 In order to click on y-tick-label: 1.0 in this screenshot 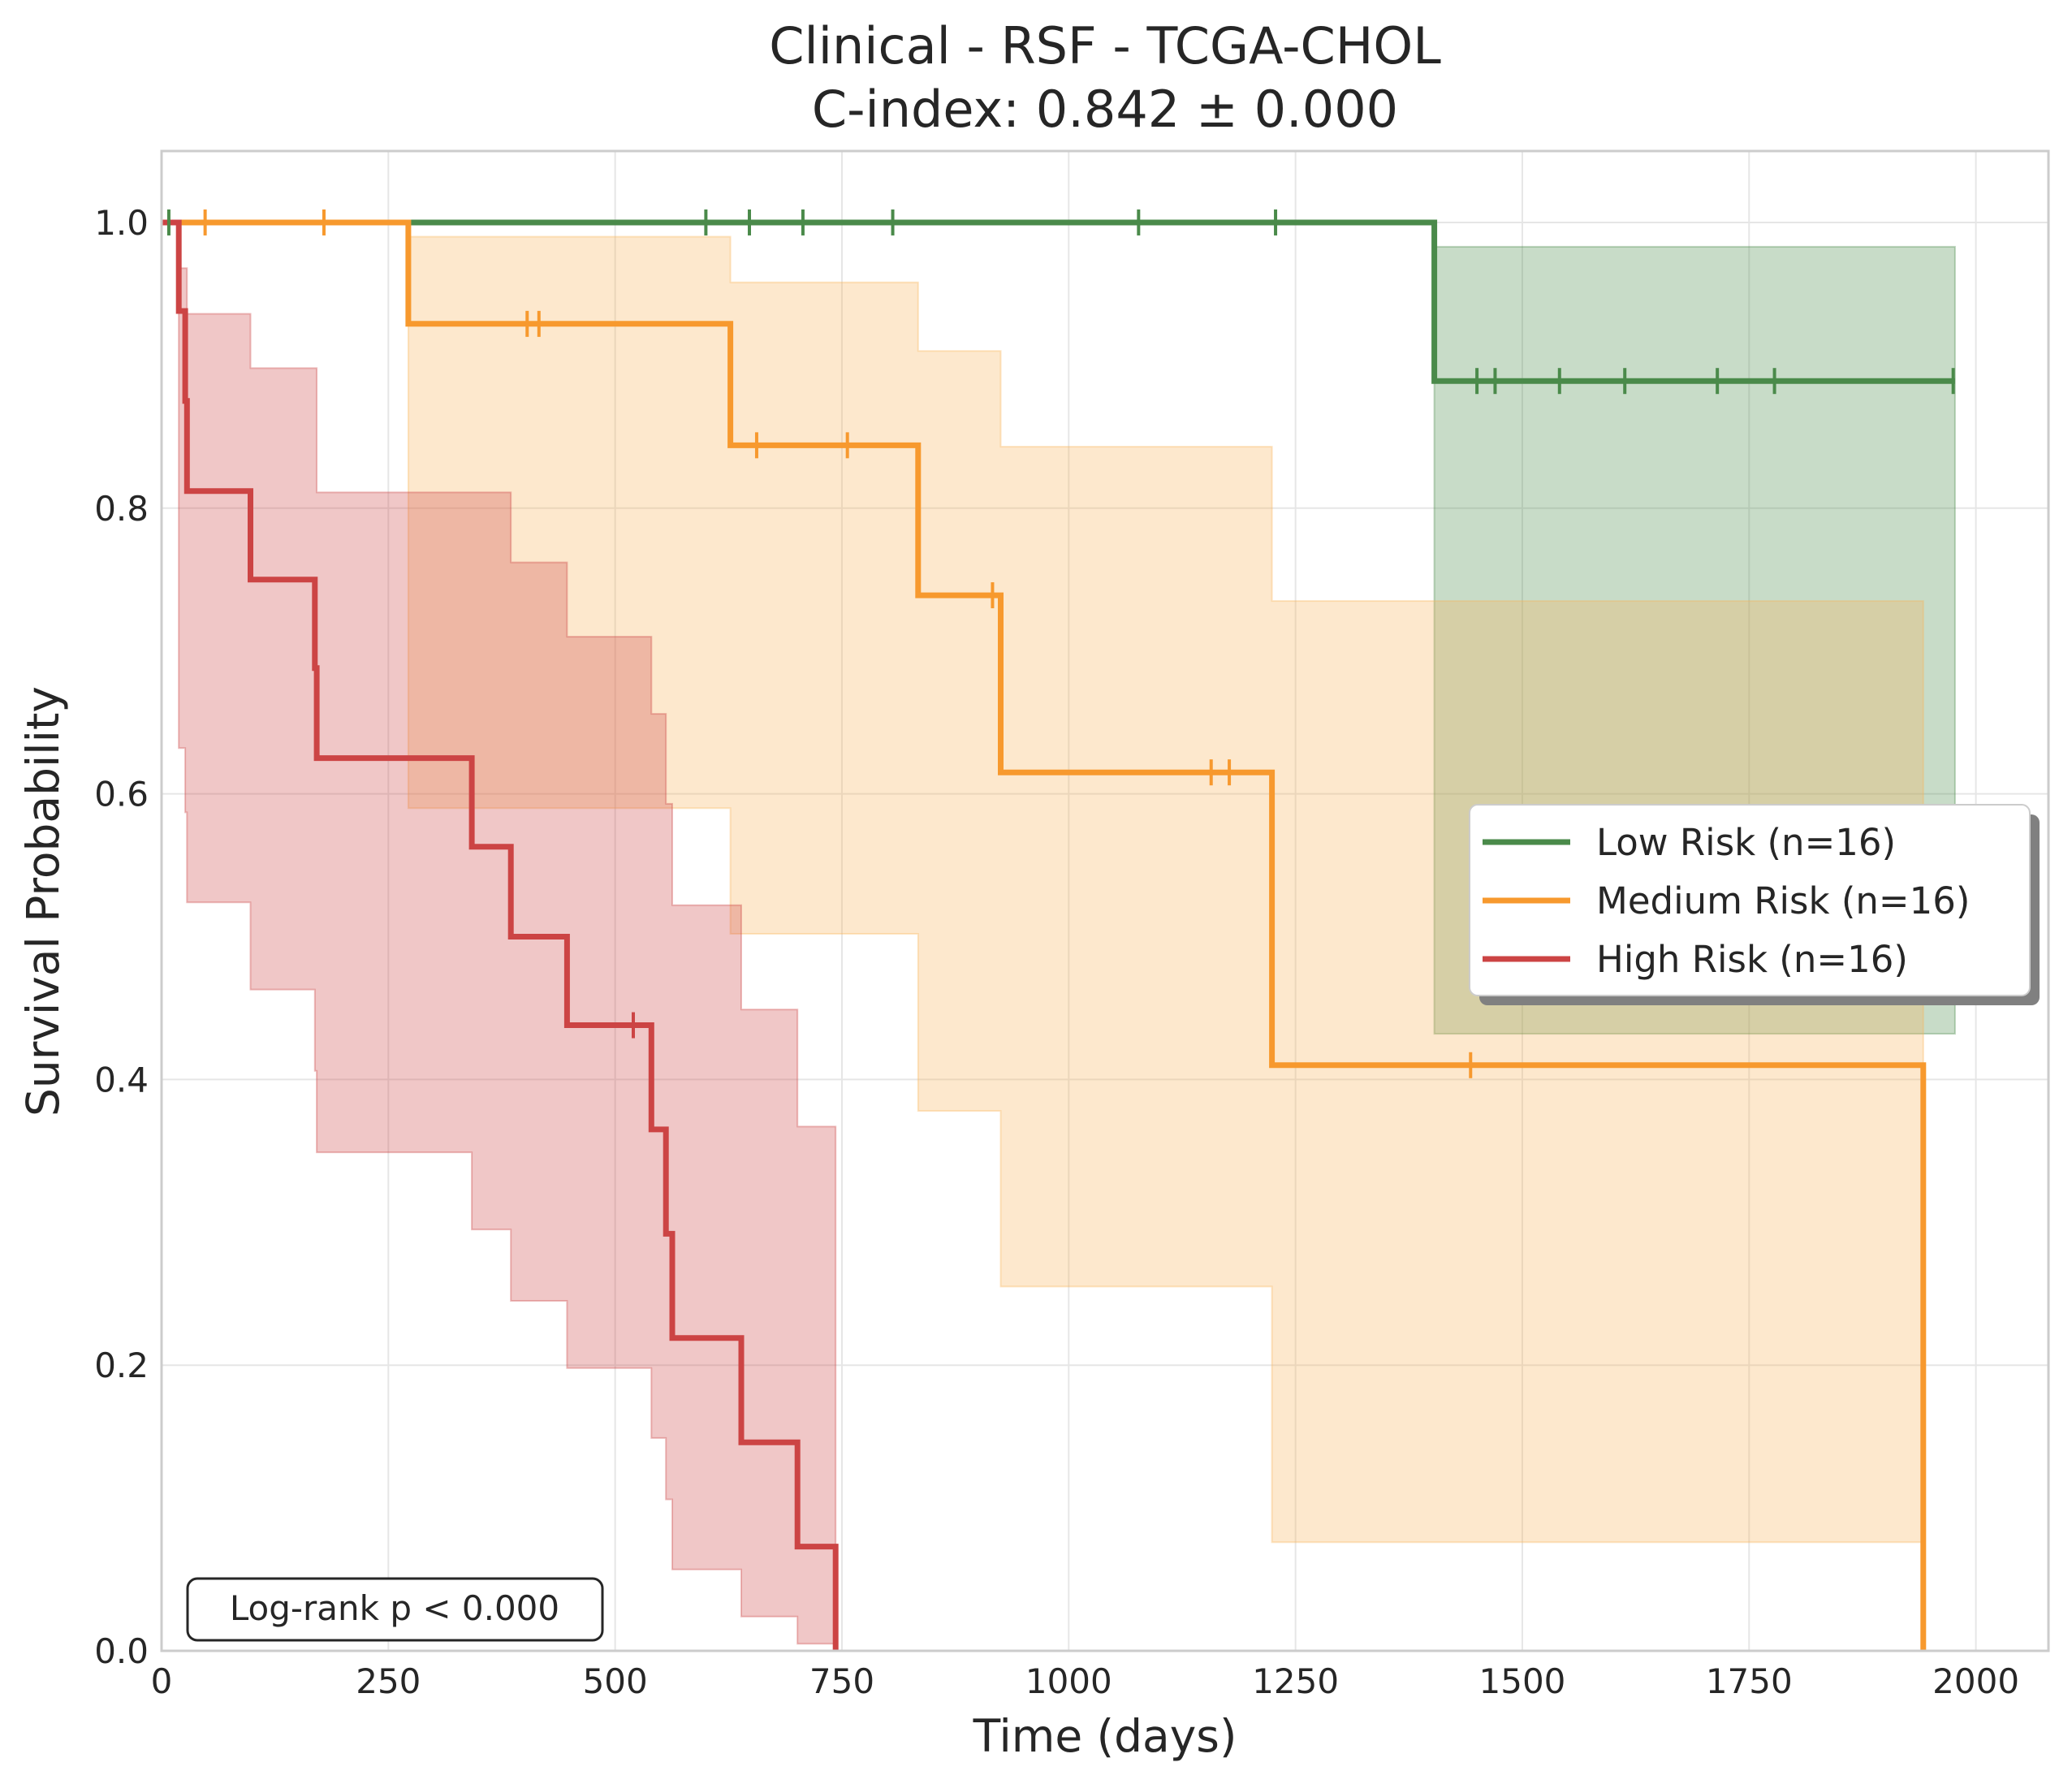, I will do `click(121, 223)`.